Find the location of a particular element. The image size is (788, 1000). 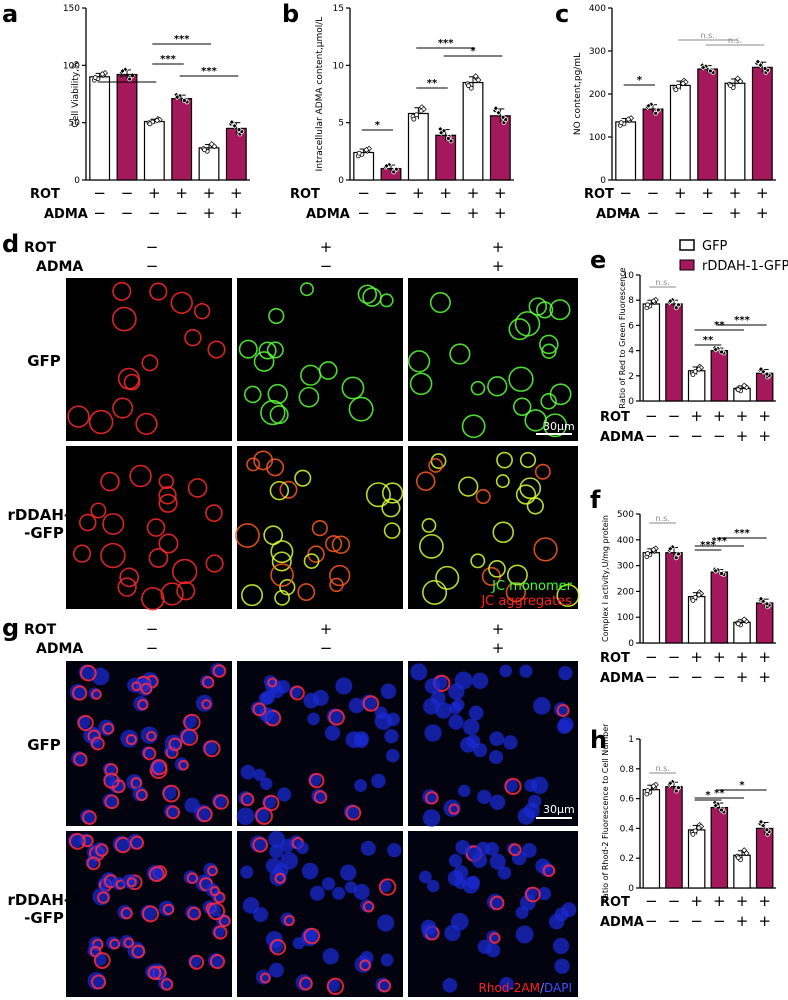

y-tick-label-a-0: 0 is located at coordinates (77, 181).